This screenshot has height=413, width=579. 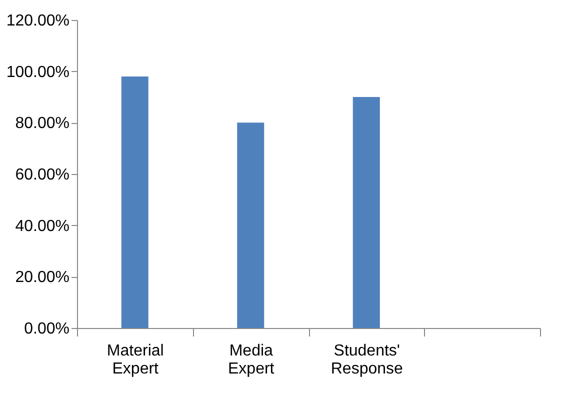 What do you see at coordinates (42, 277) in the screenshot?
I see `y-tick-label: 20.00%` at bounding box center [42, 277].